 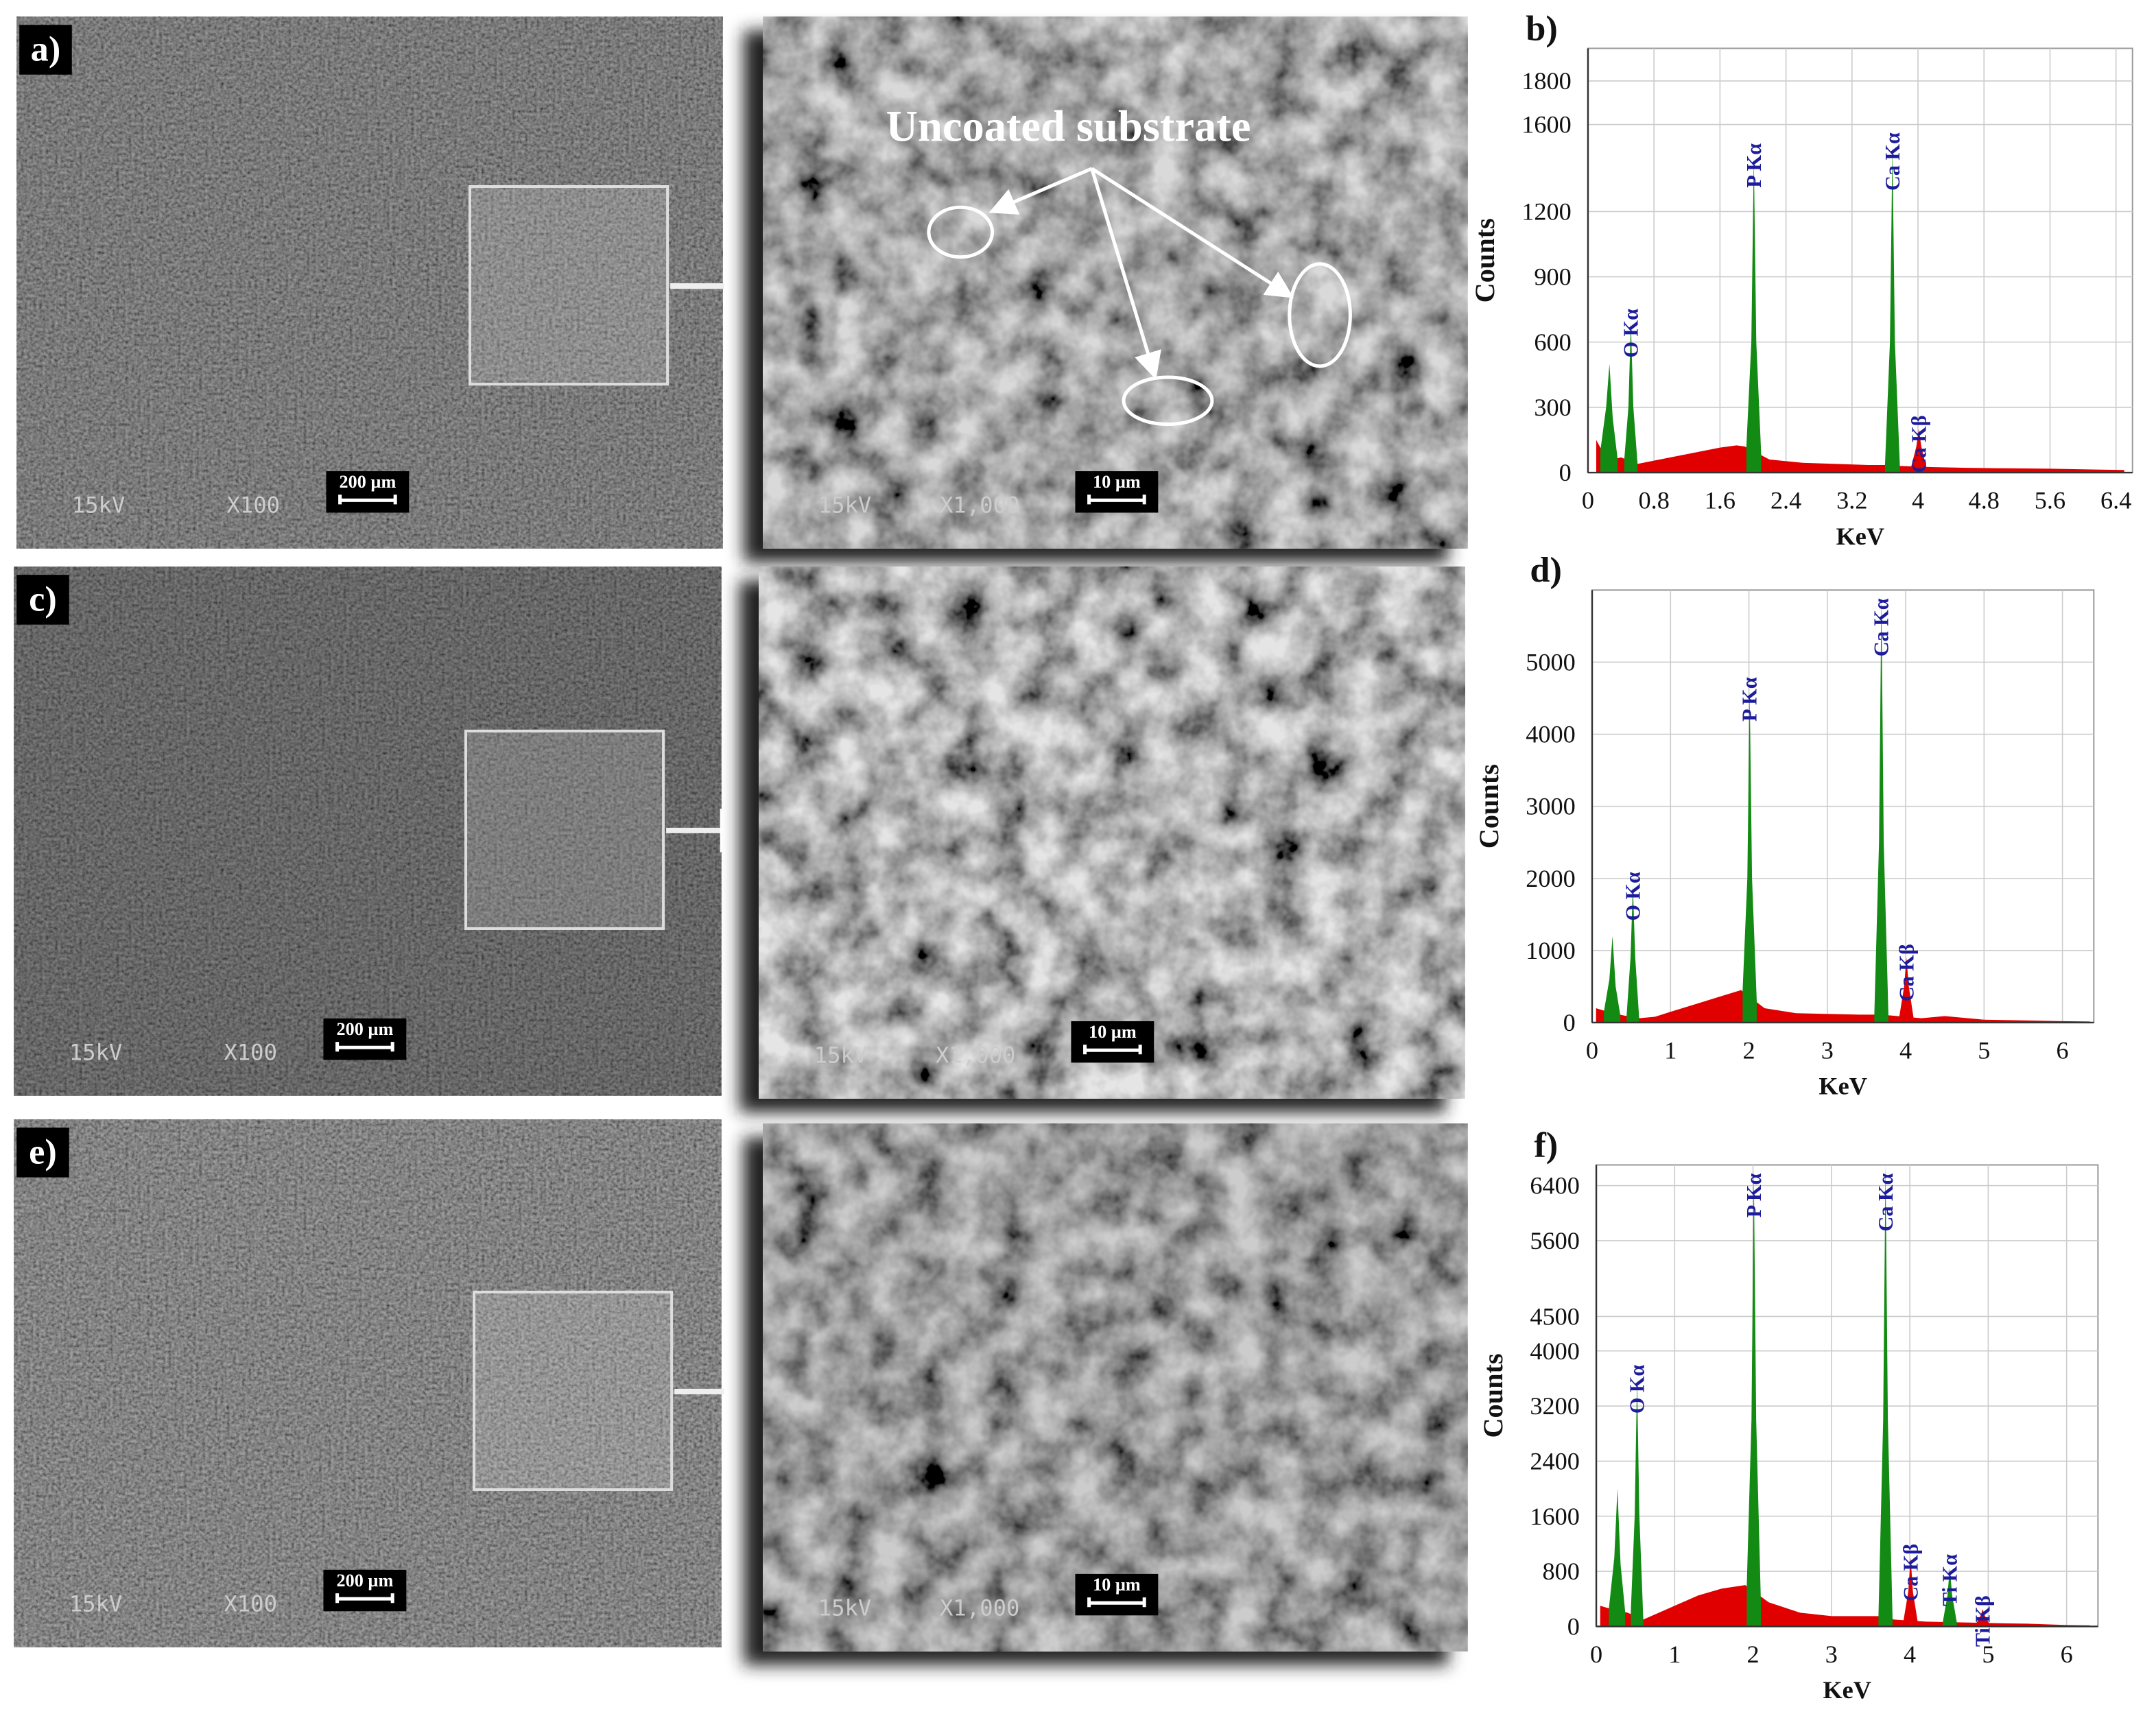 I want to click on x-tick-label: 4.8, so click(x=1985, y=500).